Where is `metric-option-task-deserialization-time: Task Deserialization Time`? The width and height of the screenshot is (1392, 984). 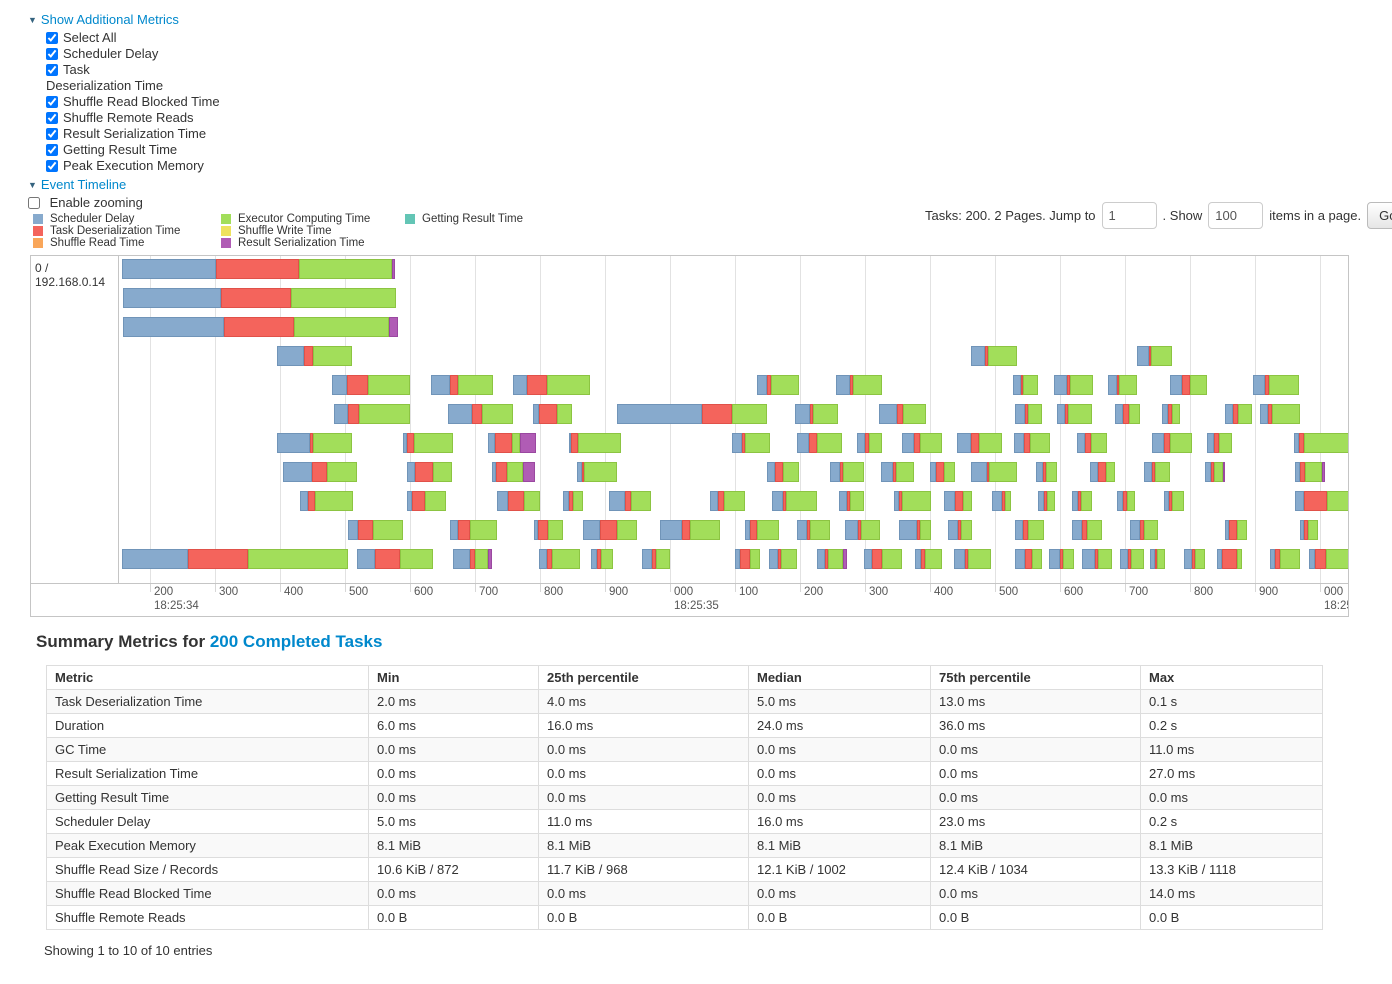 metric-option-task-deserialization-time: Task Deserialization Time is located at coordinates (107, 78).